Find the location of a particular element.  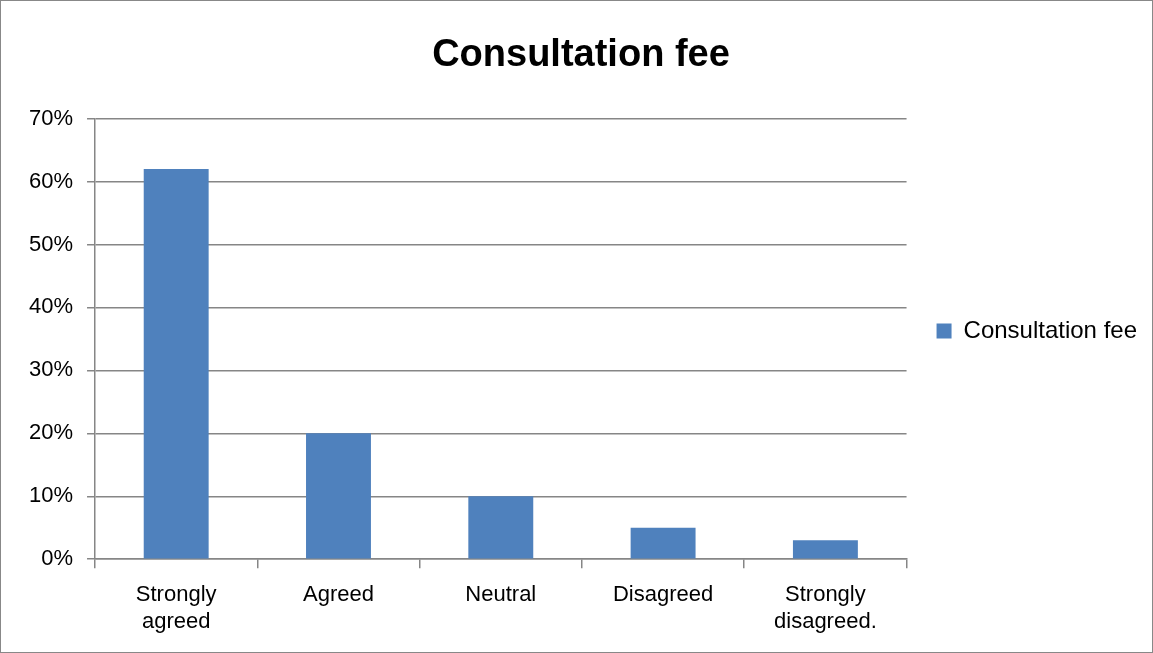

x-tick-label: Strongly agreed is located at coordinates (176, 607).